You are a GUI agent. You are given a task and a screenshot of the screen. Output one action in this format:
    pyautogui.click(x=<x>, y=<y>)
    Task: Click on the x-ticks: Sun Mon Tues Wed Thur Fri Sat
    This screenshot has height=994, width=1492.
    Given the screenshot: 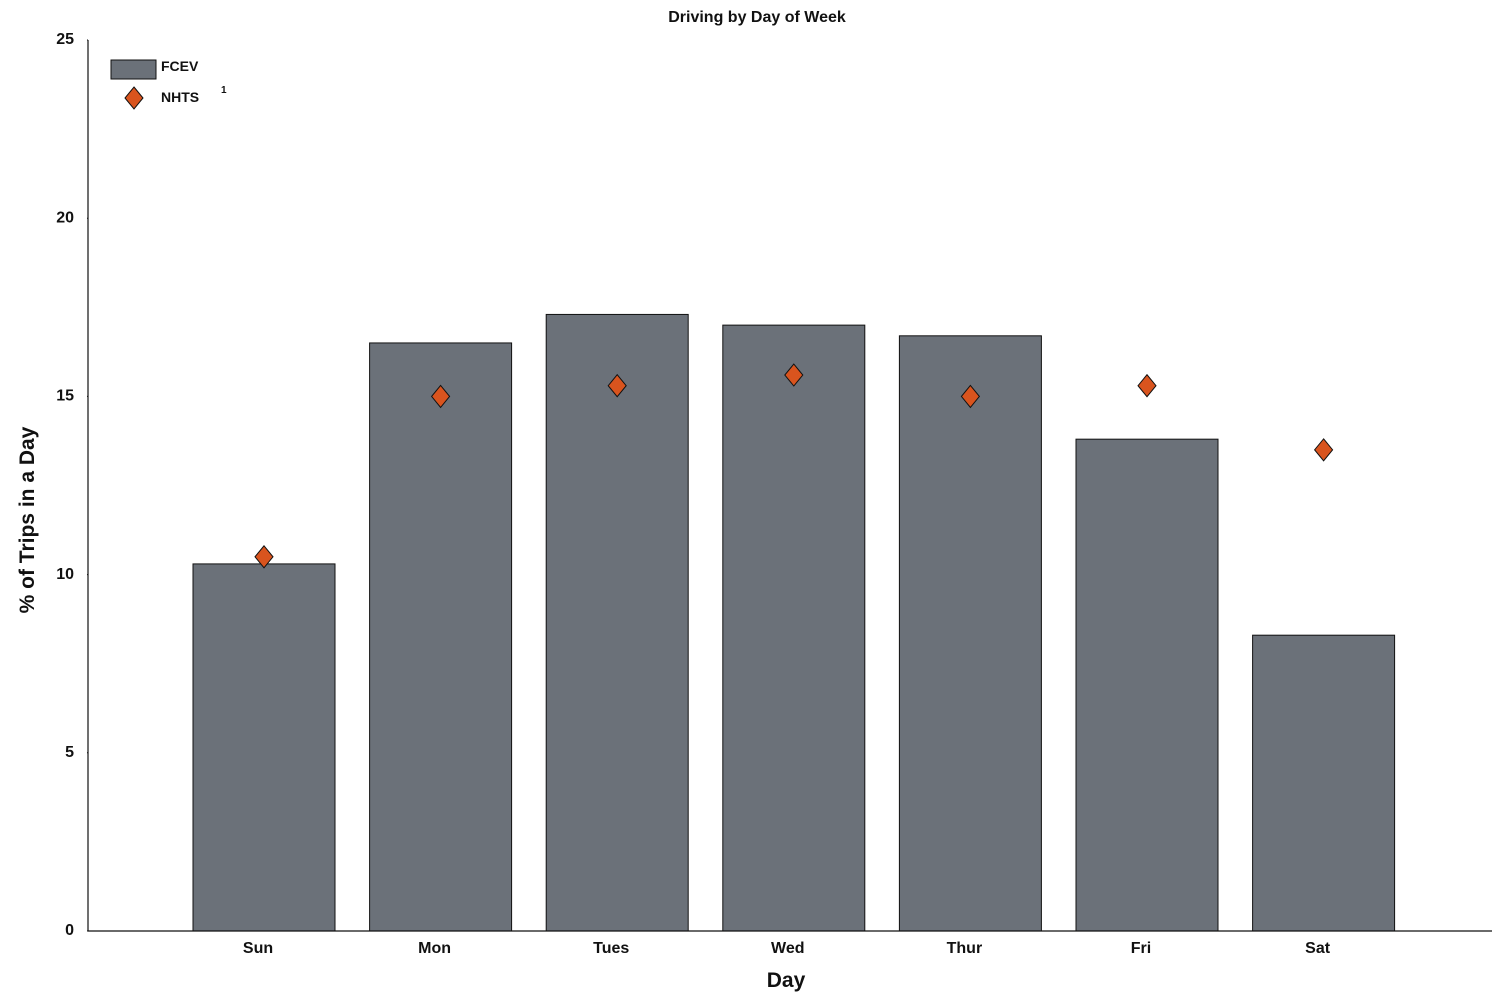 What is the action you would take?
    pyautogui.click(x=787, y=948)
    